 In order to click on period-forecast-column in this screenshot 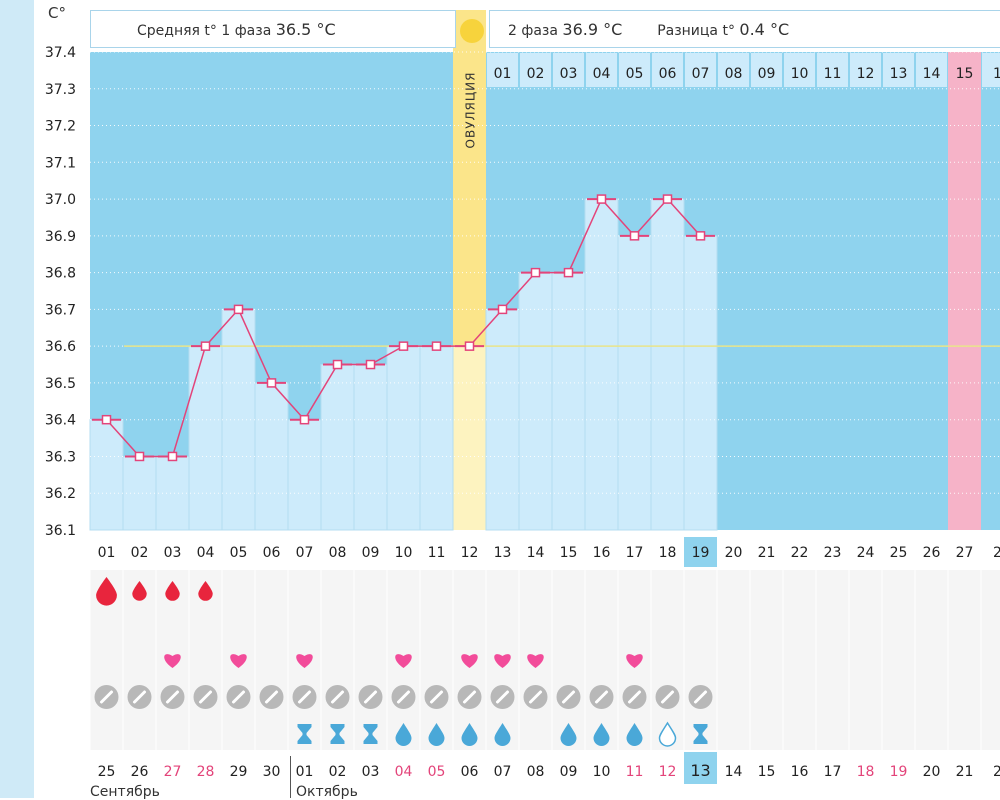, I will do `click(964, 291)`.